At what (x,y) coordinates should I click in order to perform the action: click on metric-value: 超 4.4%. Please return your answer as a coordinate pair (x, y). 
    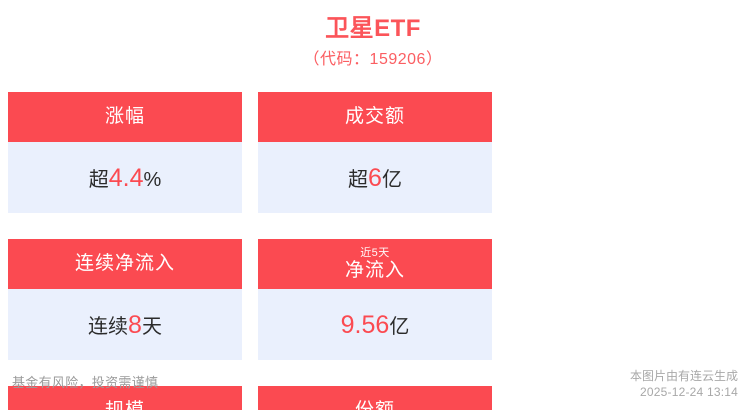
    Looking at the image, I should click on (125, 178).